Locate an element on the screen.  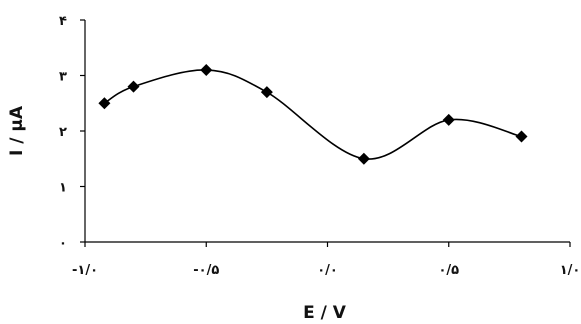
y-tick-label: ۳ is located at coordinates (63, 77).